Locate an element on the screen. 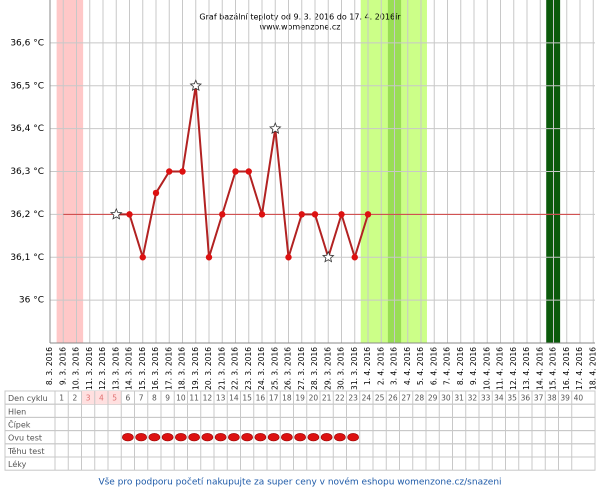  x-tick-label: 25. 3. 2016 is located at coordinates (274, 368).